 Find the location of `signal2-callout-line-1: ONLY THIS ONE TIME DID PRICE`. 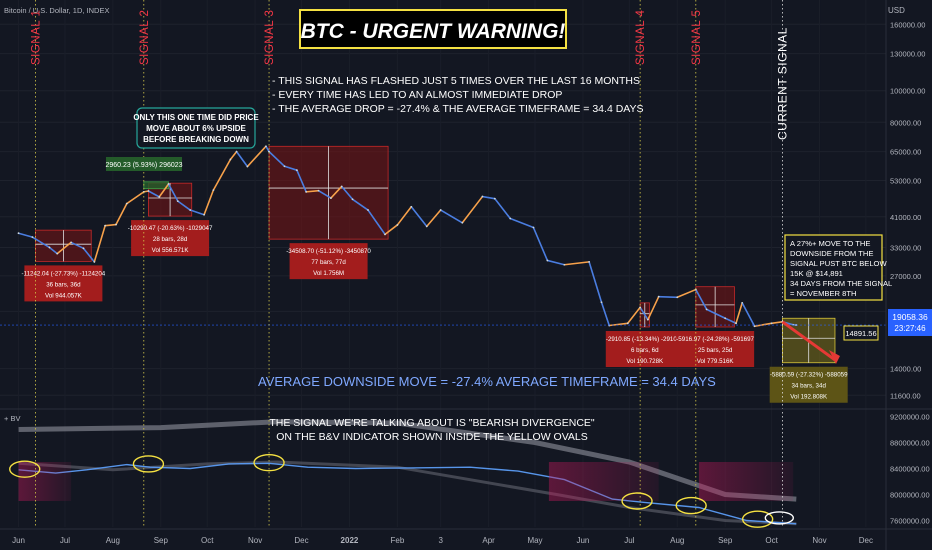

signal2-callout-line-1: ONLY THIS ONE TIME DID PRICE is located at coordinates (196, 117).